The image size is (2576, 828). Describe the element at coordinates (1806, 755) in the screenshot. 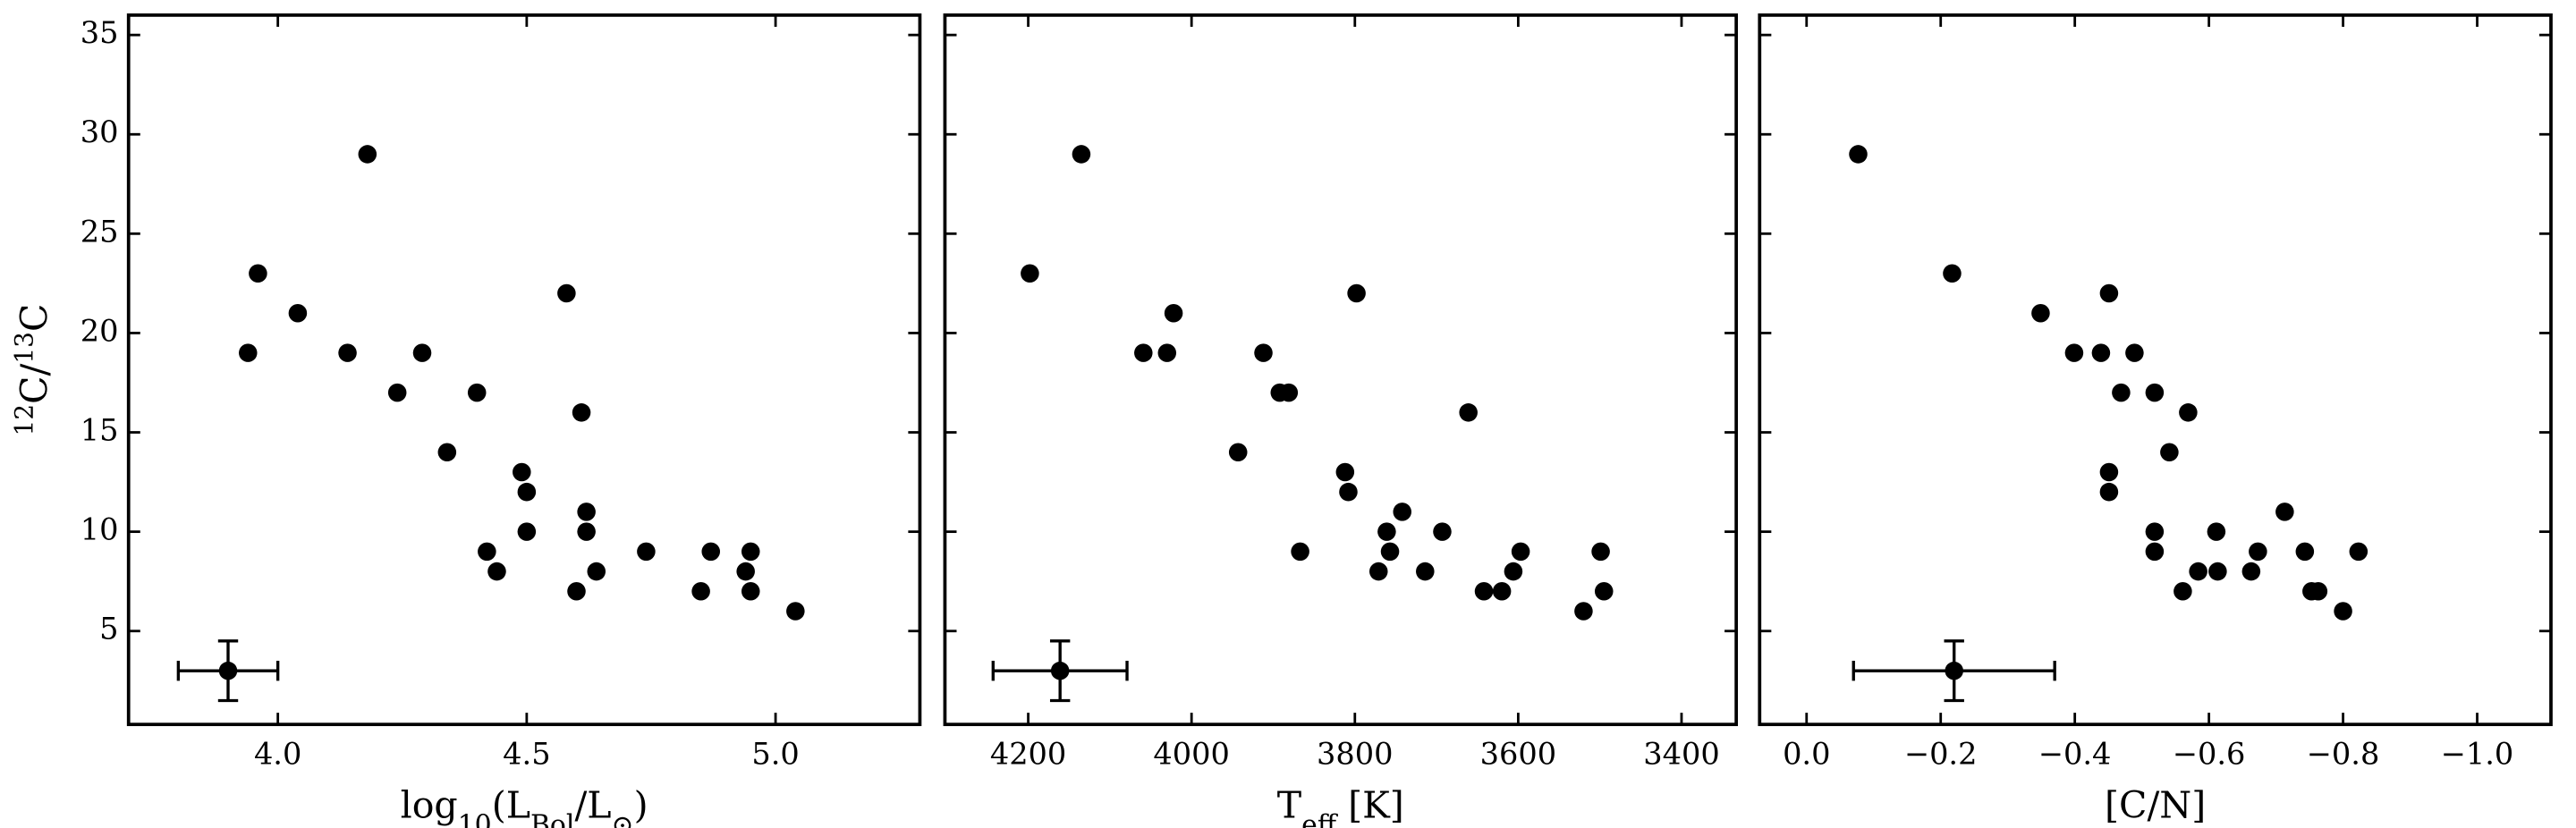

I see `x-tick-label: 0.0` at that location.